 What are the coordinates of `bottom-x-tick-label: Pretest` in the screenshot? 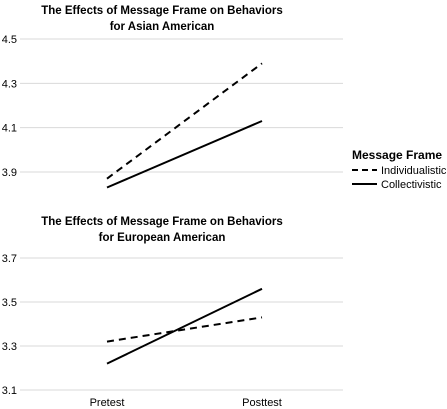 It's located at (107, 403).